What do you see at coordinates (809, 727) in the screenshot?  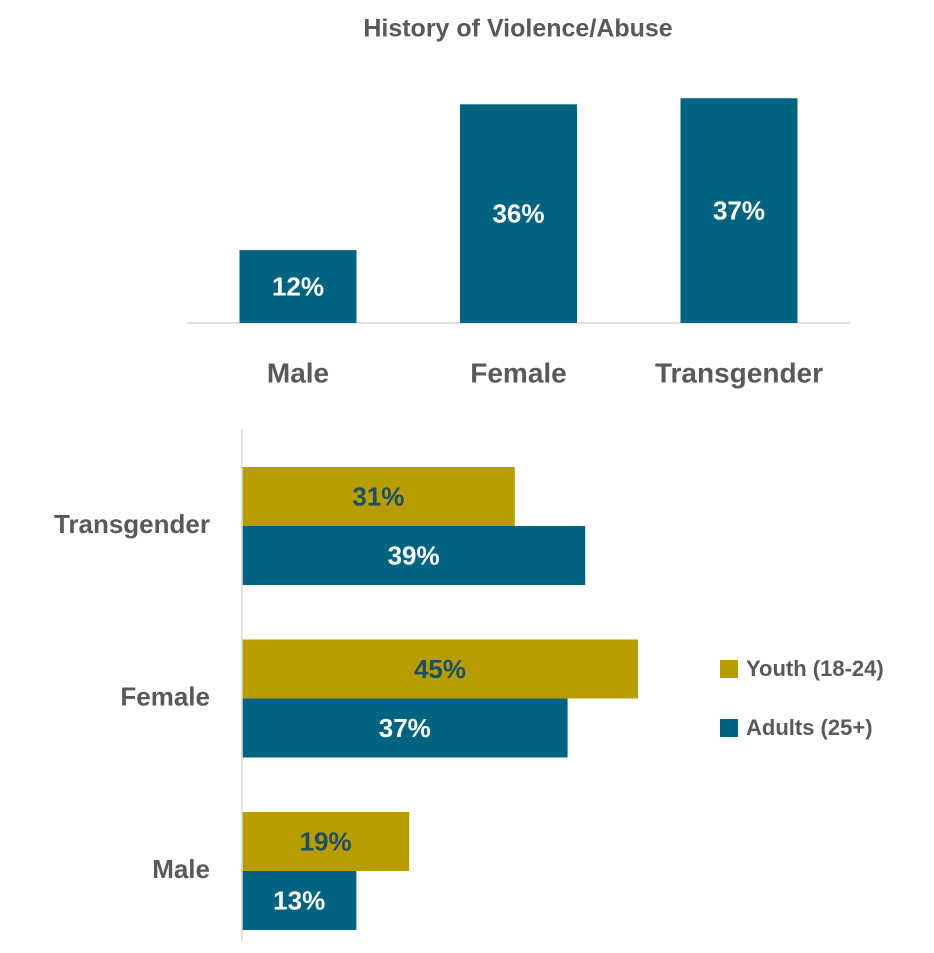 I see `legend-label: Adults (25+)` at bounding box center [809, 727].